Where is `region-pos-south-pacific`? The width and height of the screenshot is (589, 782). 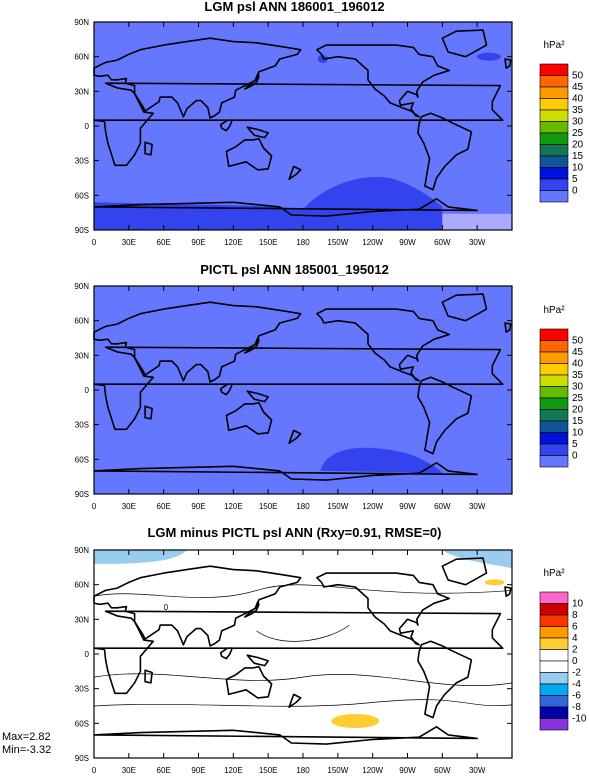 region-pos-south-pacific is located at coordinates (355, 721).